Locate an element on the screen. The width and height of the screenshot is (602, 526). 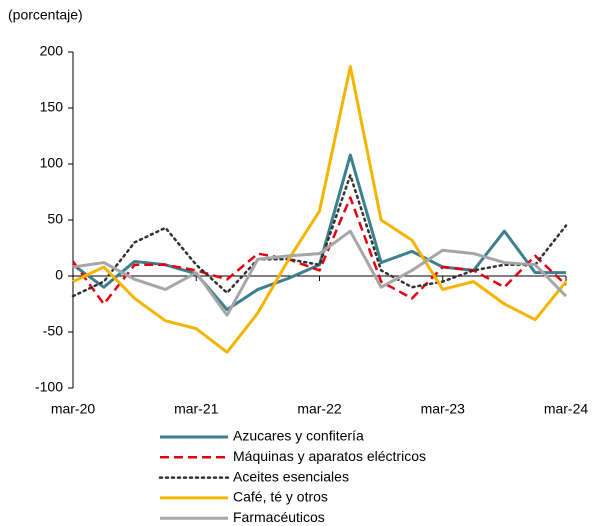
legend-label: Azucares y confitería is located at coordinates (298, 436).